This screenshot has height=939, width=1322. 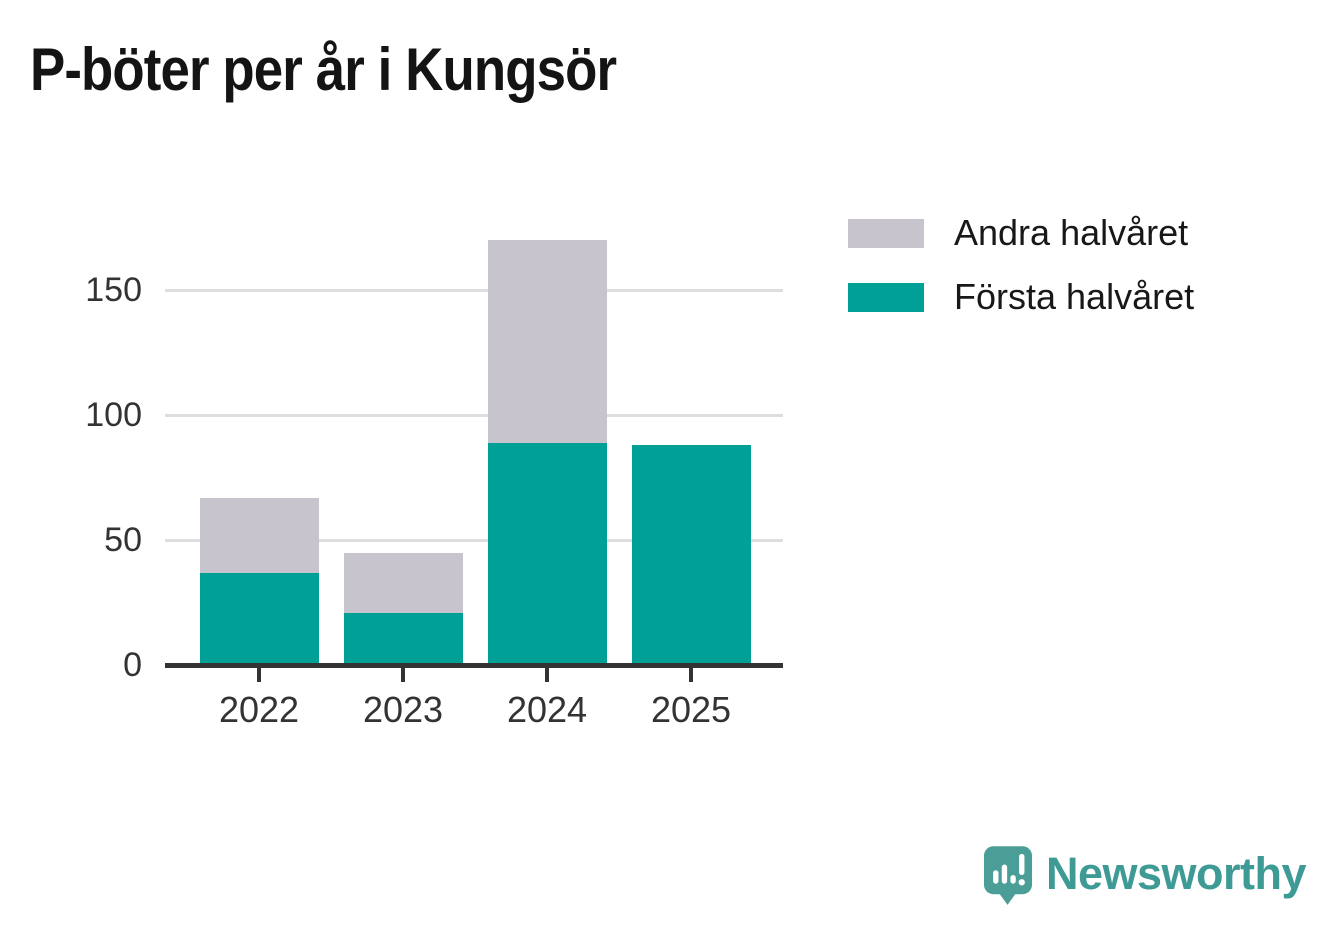 What do you see at coordinates (403, 638) in the screenshot?
I see `bar-segment-2023-forsta` at bounding box center [403, 638].